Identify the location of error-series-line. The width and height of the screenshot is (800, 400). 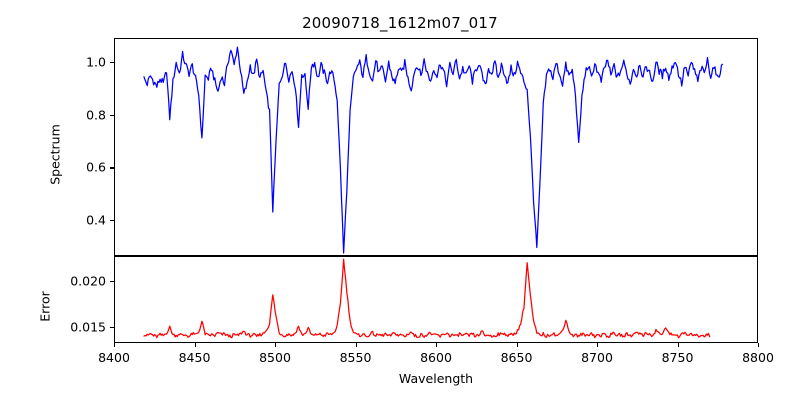
(427, 298).